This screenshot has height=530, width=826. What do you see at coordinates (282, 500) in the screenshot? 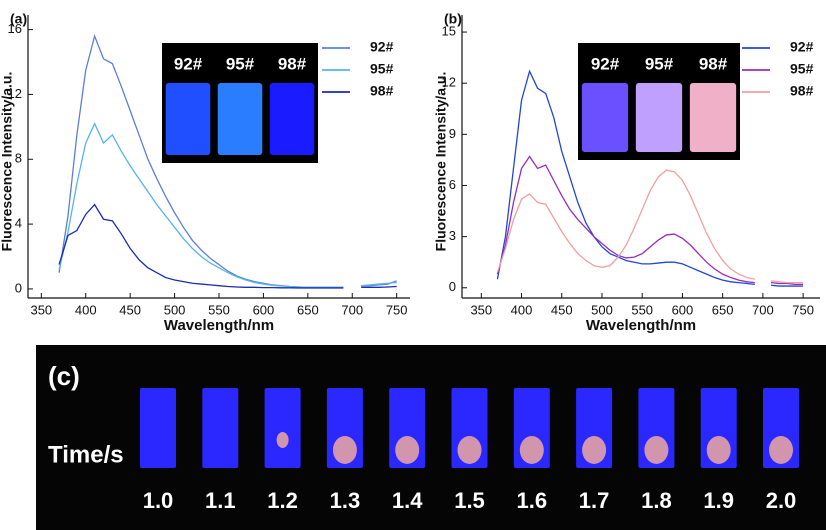
I see `time-label: 1.2` at bounding box center [282, 500].